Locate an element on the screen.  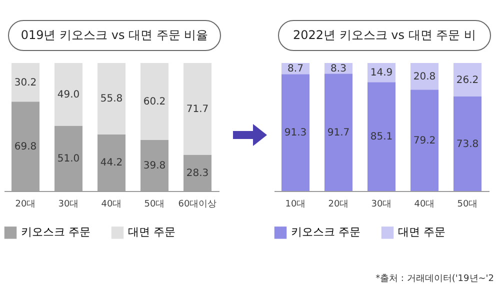
x-tick-label: 10대 is located at coordinates (295, 205).